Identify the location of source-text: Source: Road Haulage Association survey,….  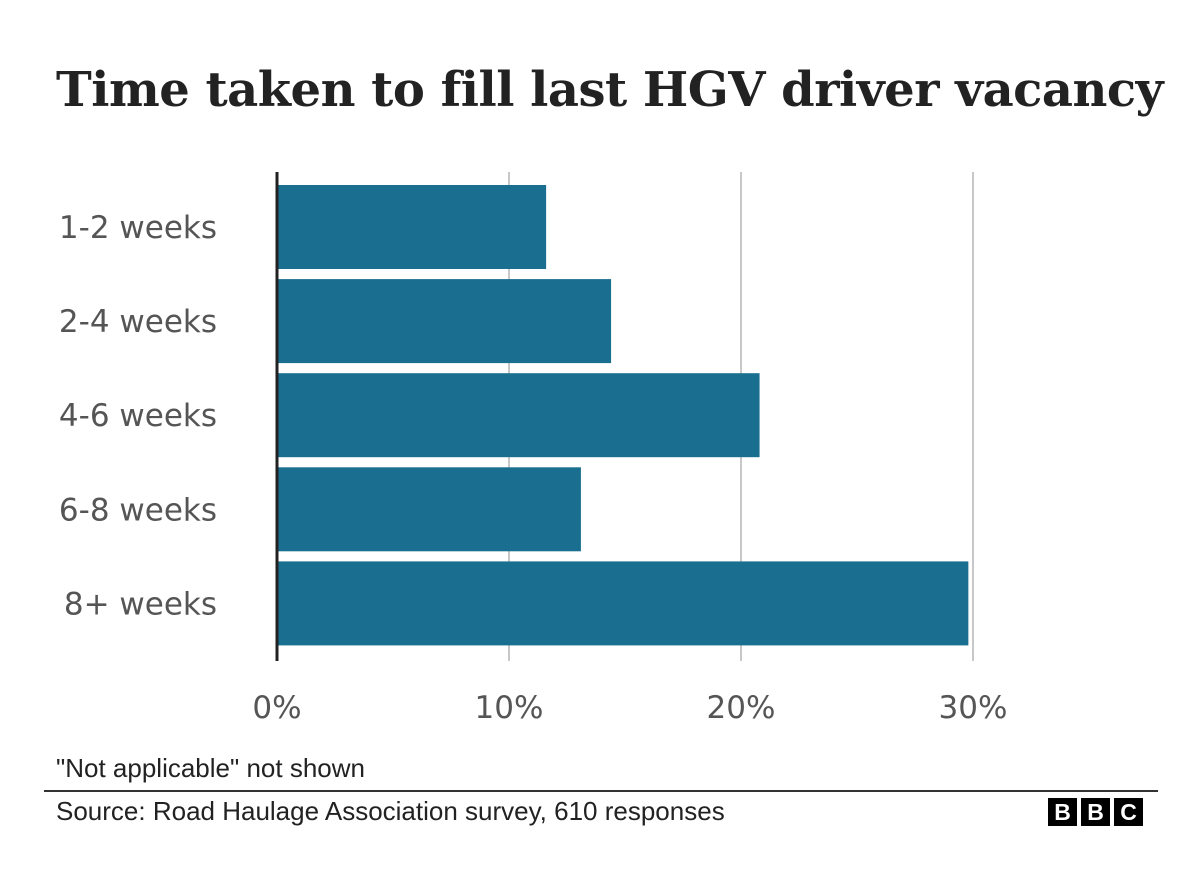
(390, 811).